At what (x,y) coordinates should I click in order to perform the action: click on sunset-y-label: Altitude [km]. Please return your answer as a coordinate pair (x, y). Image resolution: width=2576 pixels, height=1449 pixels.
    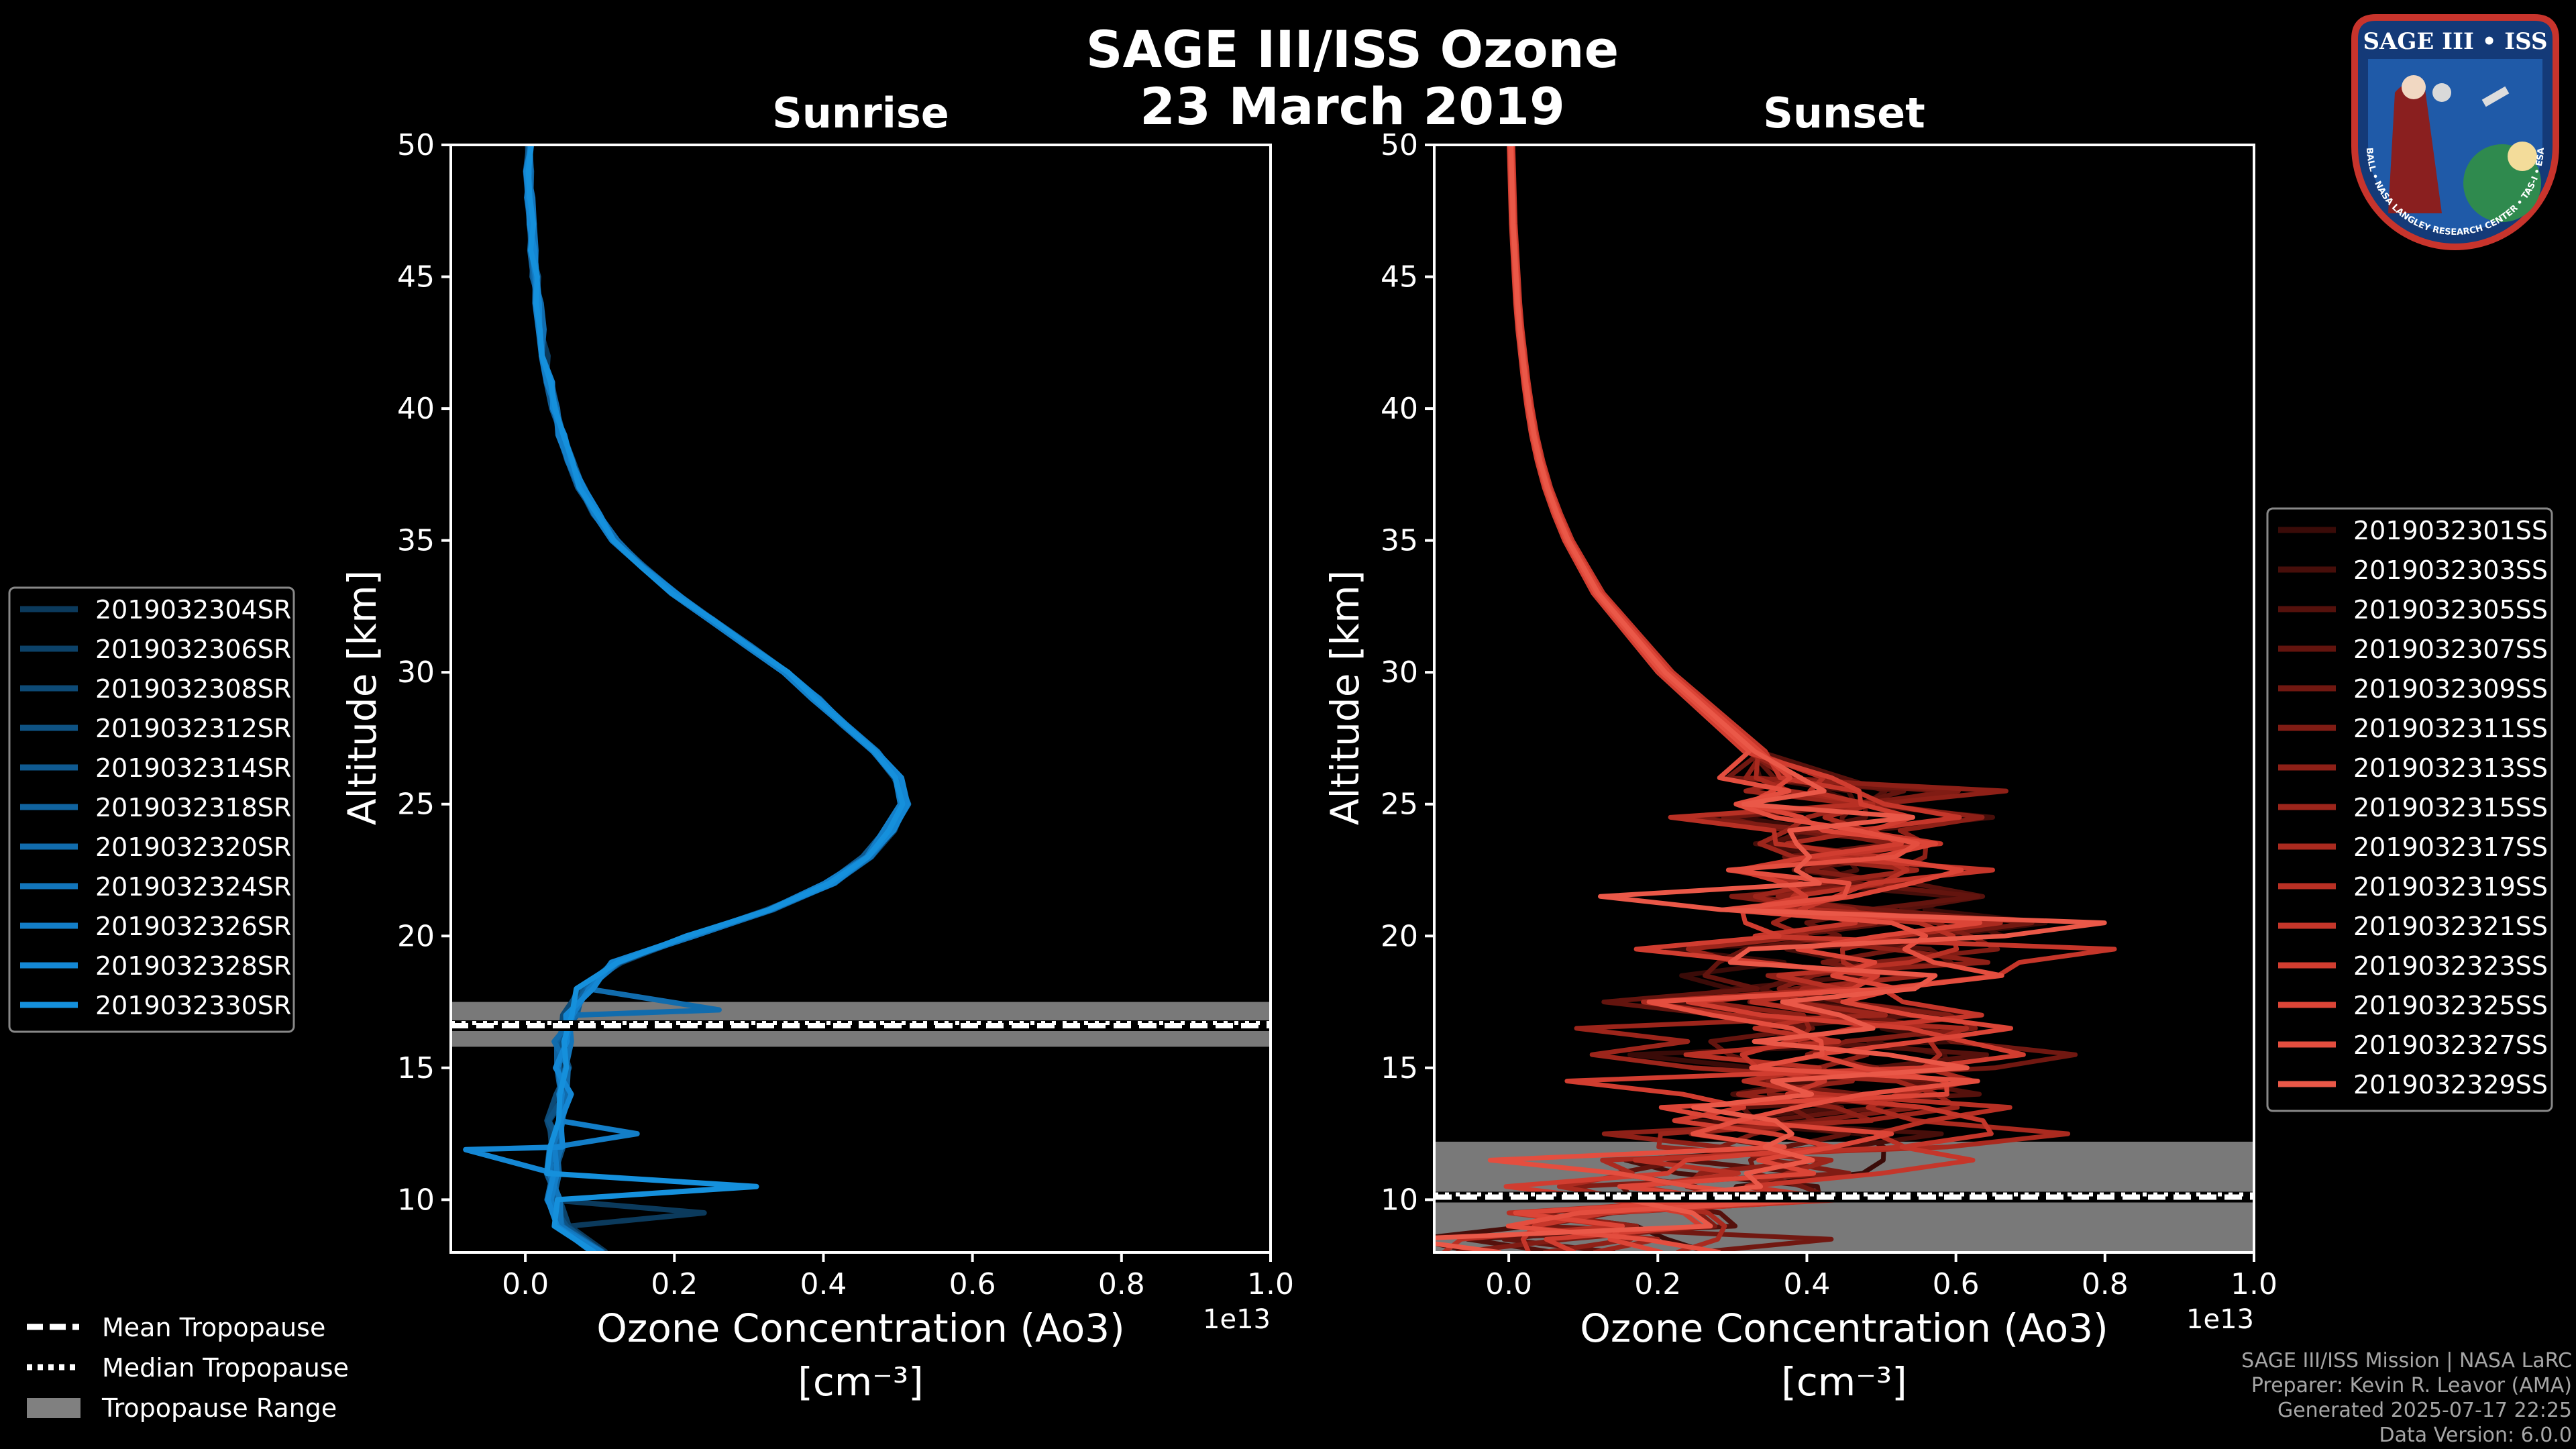
    Looking at the image, I should click on (1345, 697).